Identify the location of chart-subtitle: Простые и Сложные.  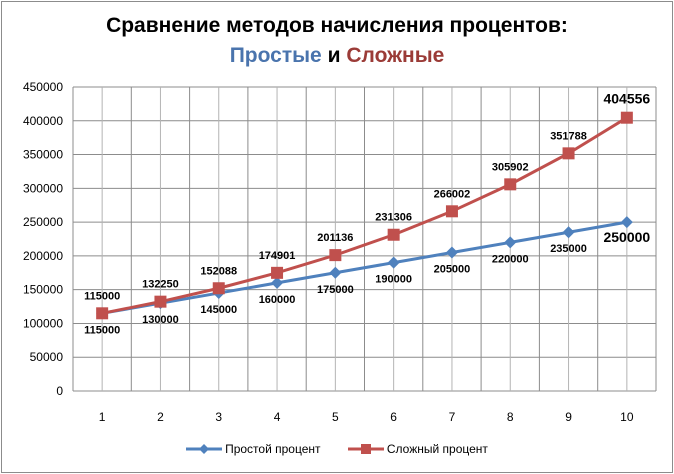
(337, 56).